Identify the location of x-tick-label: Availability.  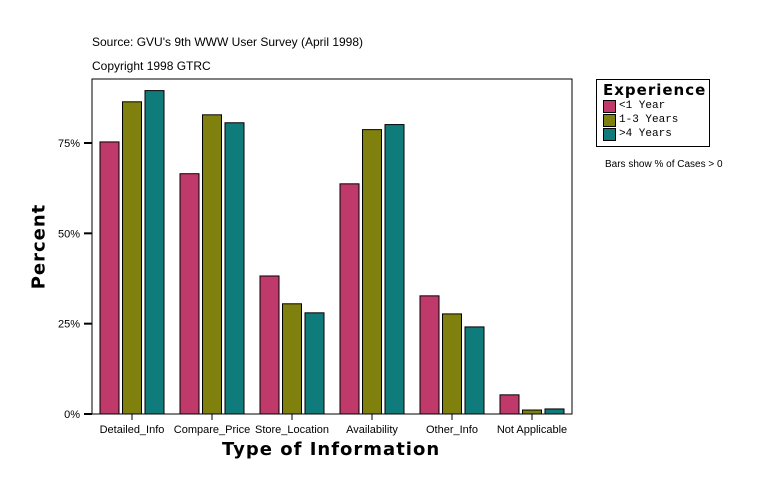
(372, 430).